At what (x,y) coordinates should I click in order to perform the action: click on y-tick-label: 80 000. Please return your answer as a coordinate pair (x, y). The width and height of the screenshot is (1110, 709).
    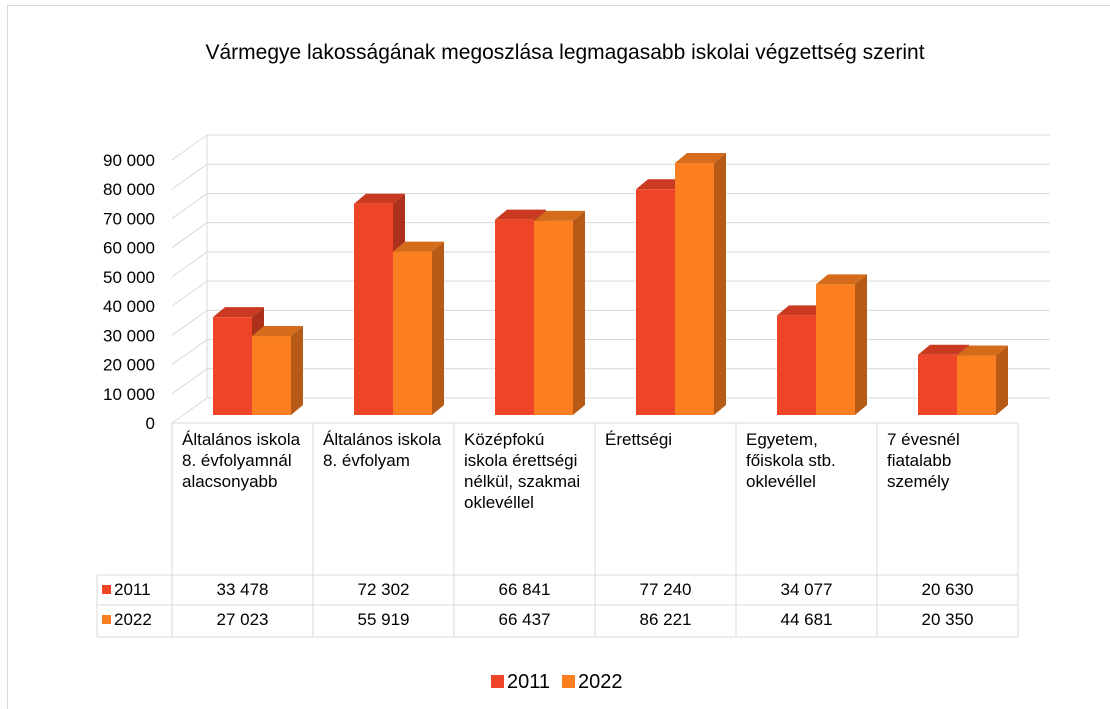
    Looking at the image, I should click on (129, 189).